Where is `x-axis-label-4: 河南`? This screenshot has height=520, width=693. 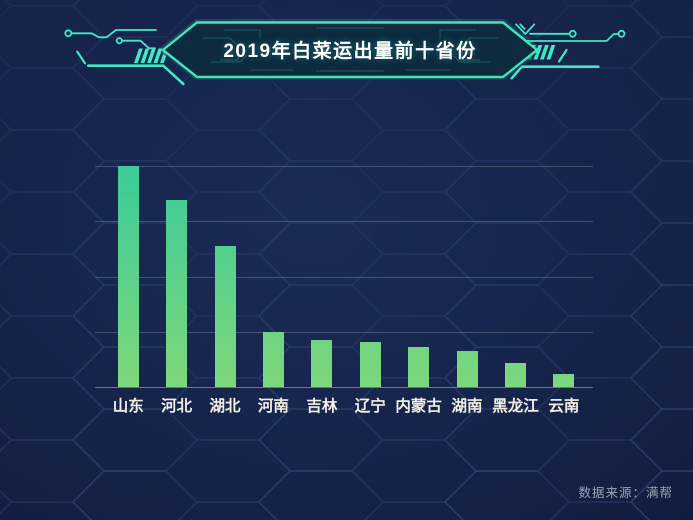 x-axis-label-4: 河南 is located at coordinates (273, 406).